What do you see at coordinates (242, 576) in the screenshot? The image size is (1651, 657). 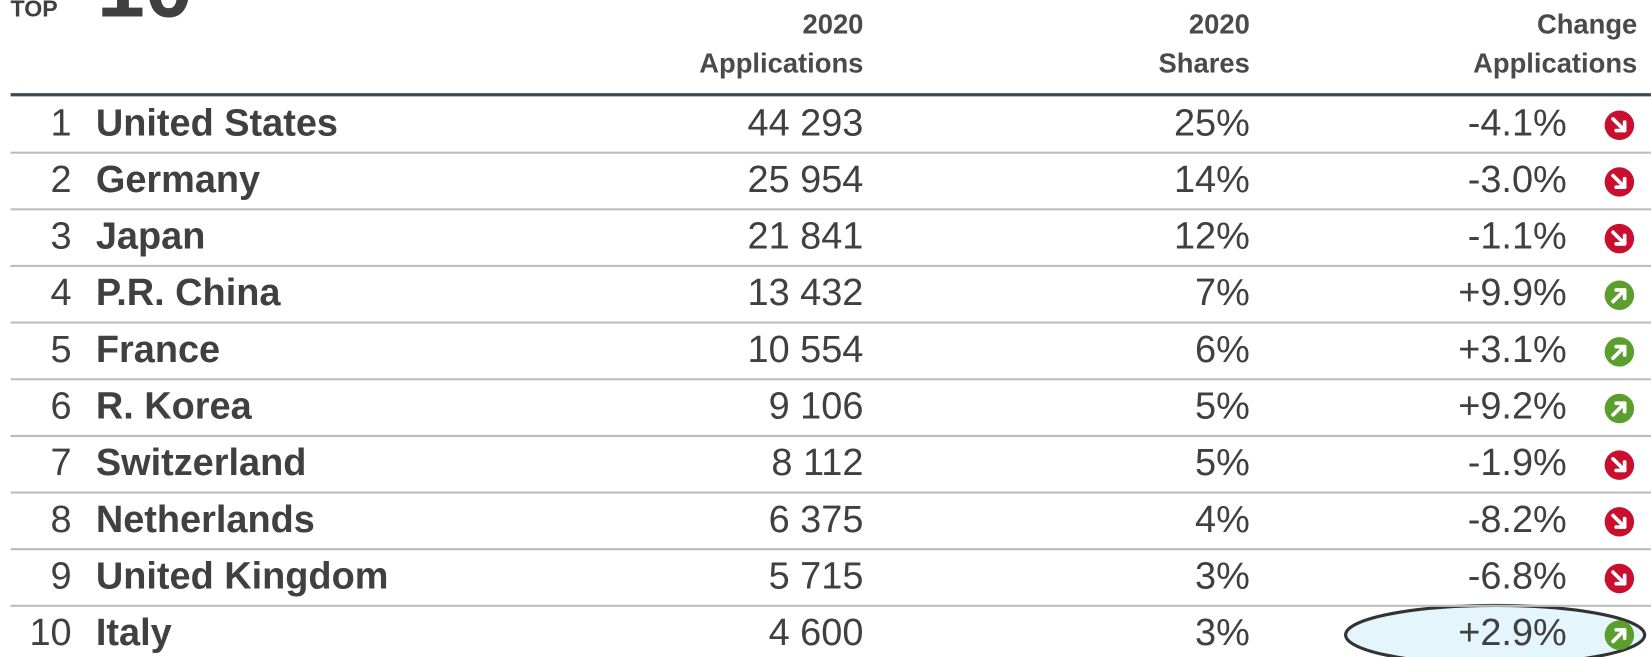 I see `country: United Kingdom` at bounding box center [242, 576].